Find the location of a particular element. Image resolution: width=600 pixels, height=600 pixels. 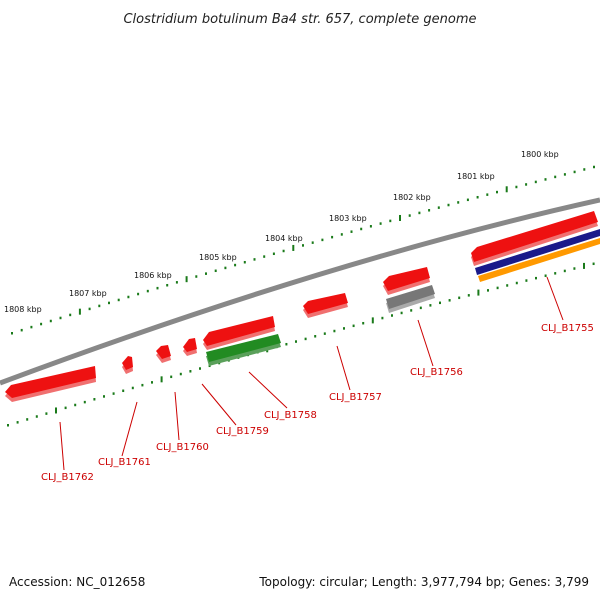

kbp-tick-label: 1808 kbp is located at coordinates (23, 309).